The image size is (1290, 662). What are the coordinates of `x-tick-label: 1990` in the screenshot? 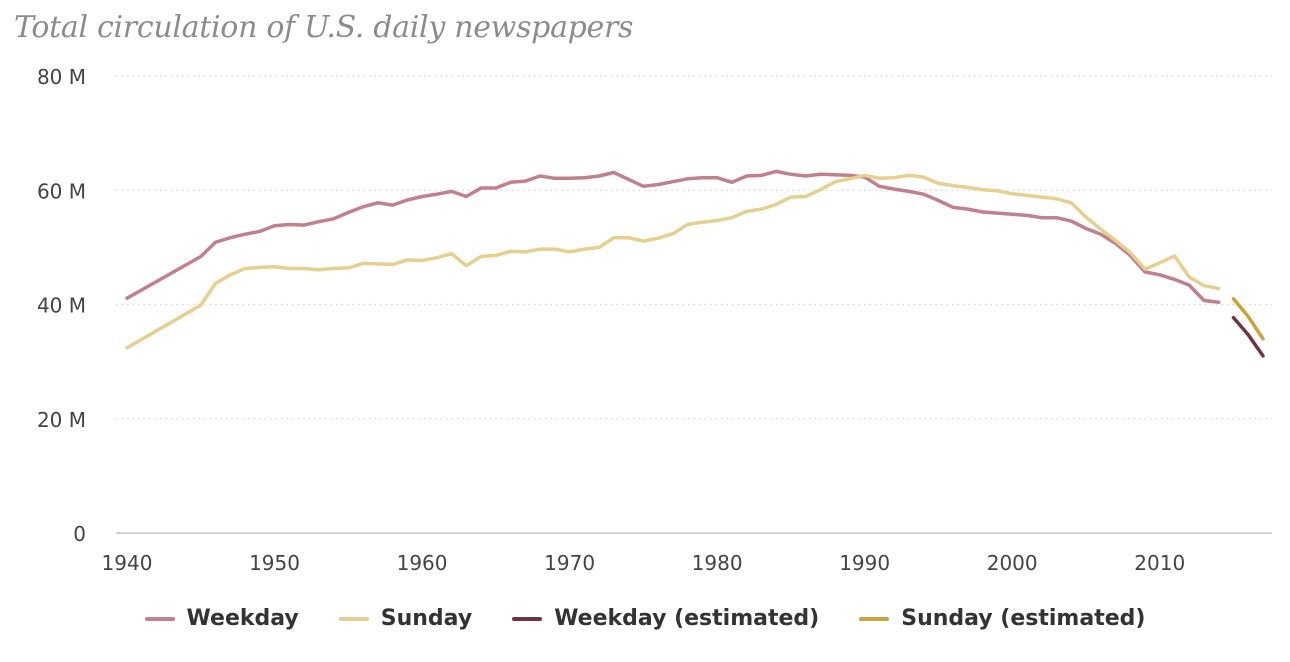 It's located at (864, 563).